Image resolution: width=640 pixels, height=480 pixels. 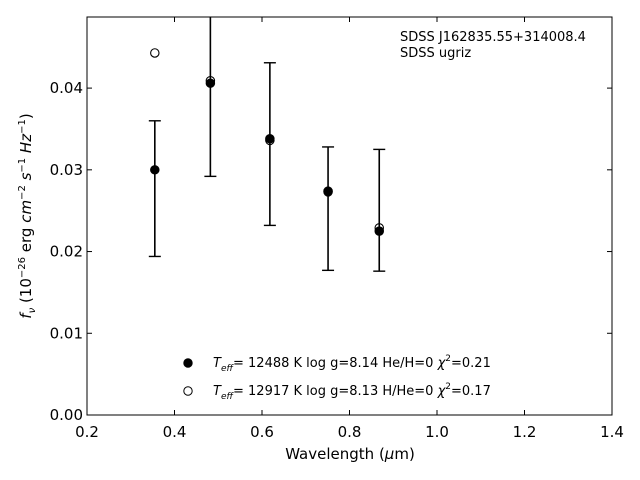 I want to click on annotation-photometry: SDSS ugriz, so click(x=435, y=53).